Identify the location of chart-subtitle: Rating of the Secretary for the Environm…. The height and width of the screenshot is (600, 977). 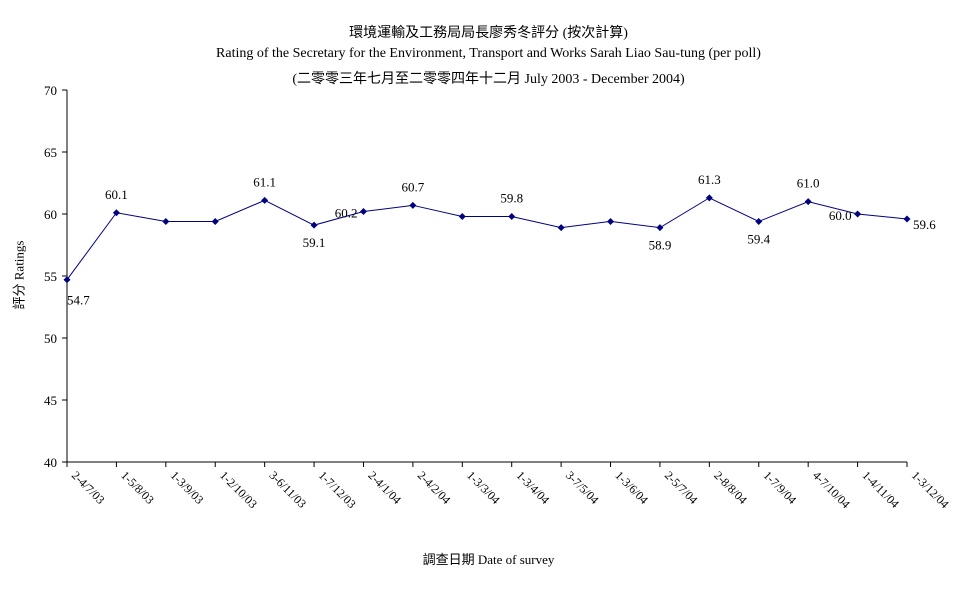
(488, 53).